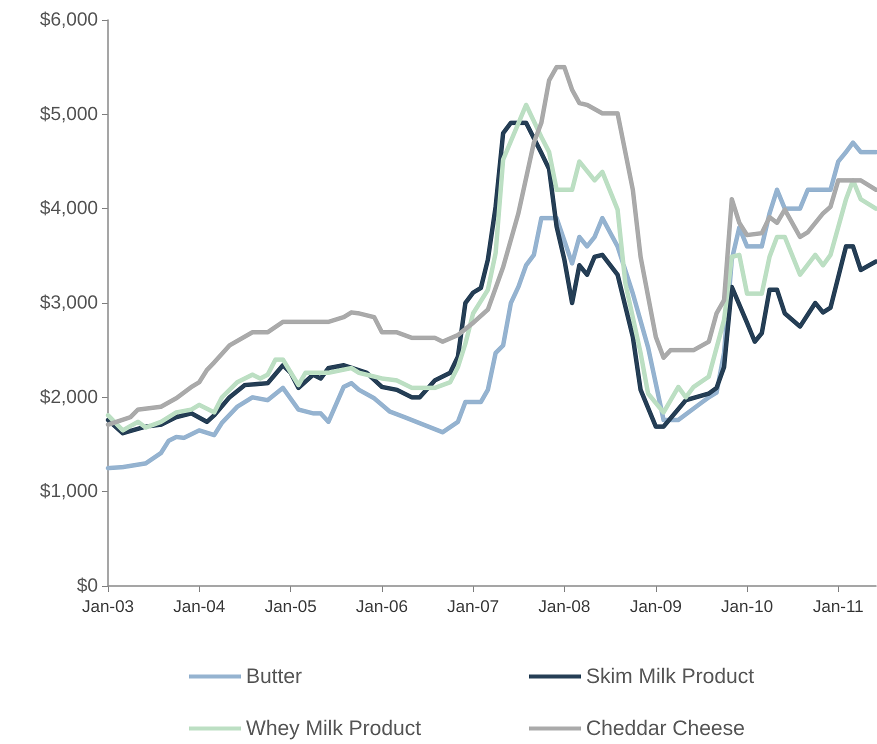 The width and height of the screenshot is (877, 744). I want to click on x-tick-label: Jan-06, so click(382, 606).